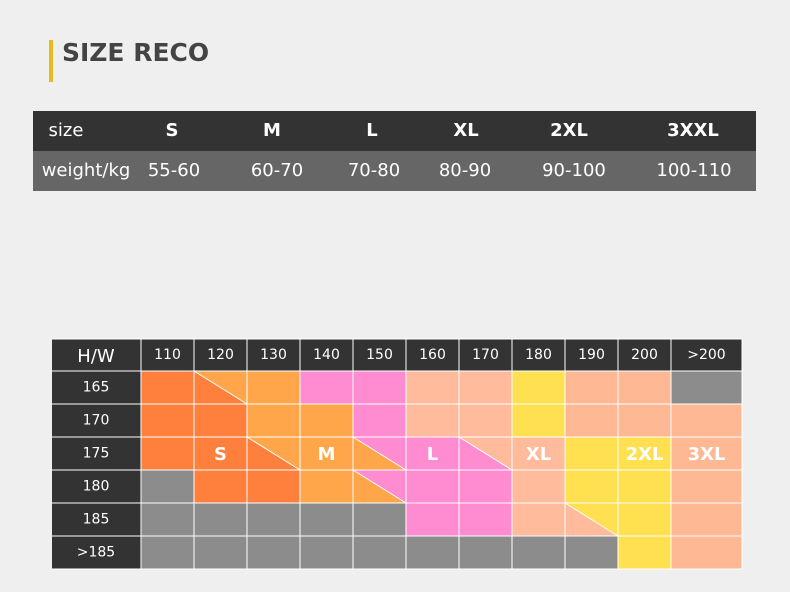  What do you see at coordinates (96, 553) in the screenshot?
I see `row-header: >185` at bounding box center [96, 553].